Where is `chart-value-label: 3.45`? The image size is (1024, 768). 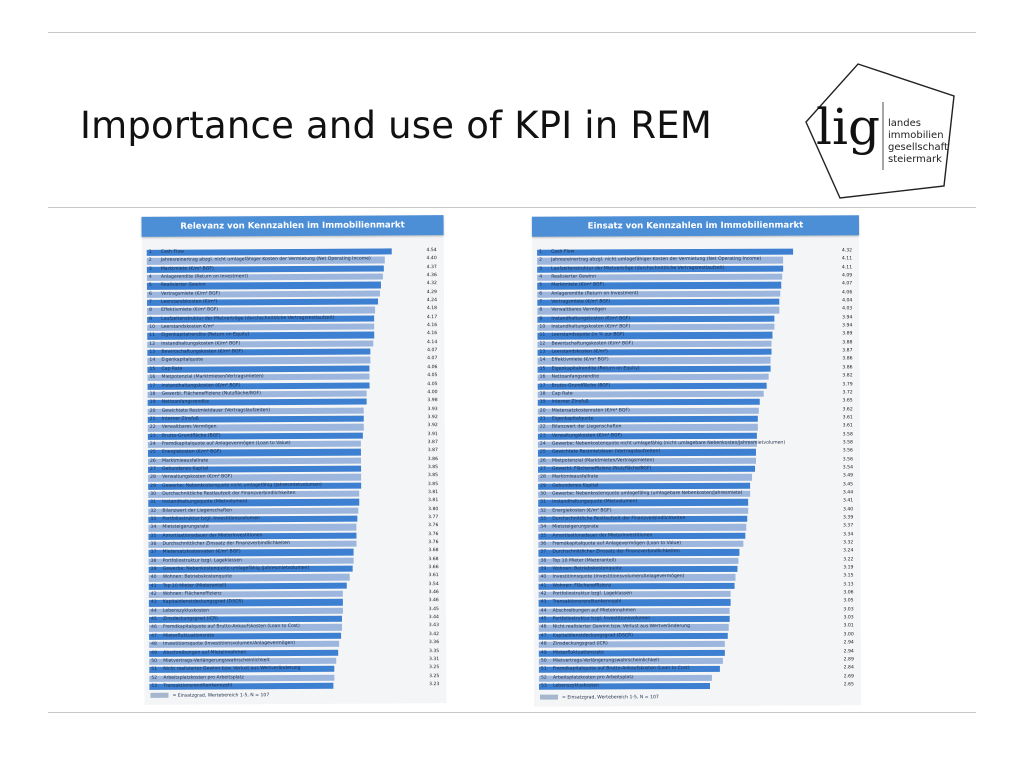 chart-value-label: 3.45 is located at coordinates (433, 609).